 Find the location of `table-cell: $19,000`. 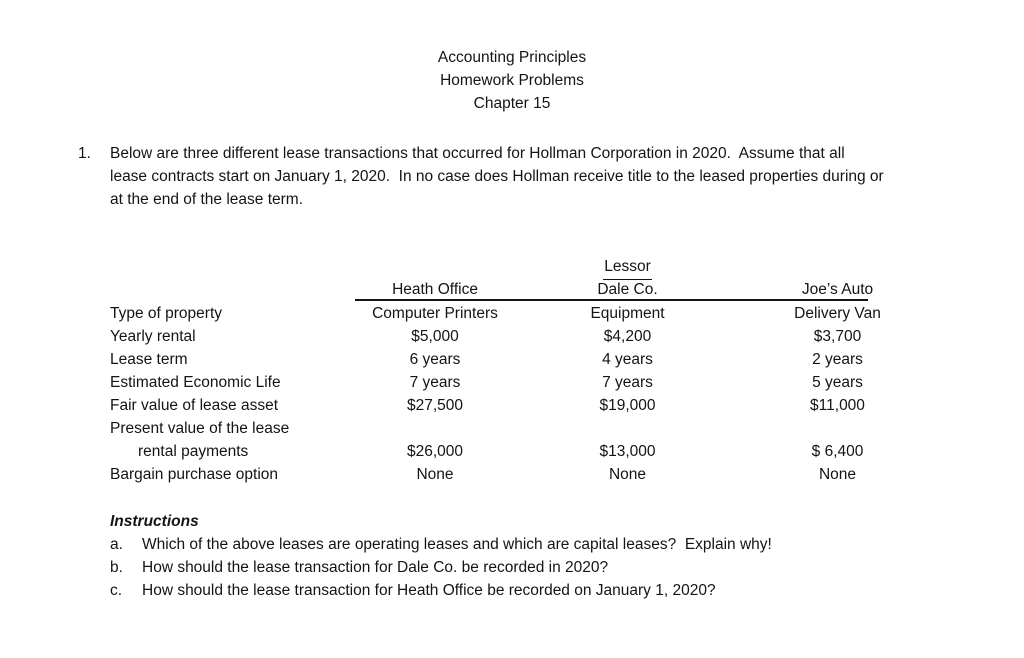

table-cell: $19,000 is located at coordinates (627, 405).